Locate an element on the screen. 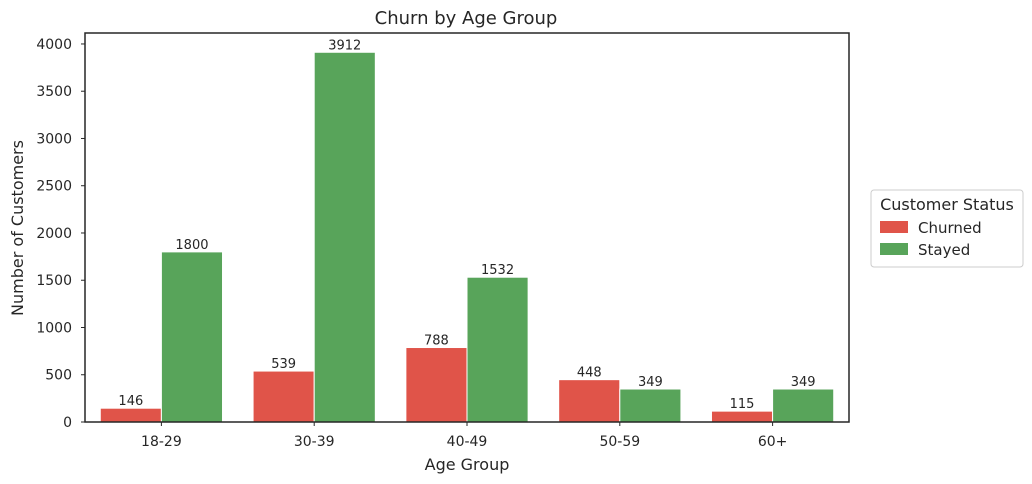  legend-swatch-stayed is located at coordinates (894, 249).